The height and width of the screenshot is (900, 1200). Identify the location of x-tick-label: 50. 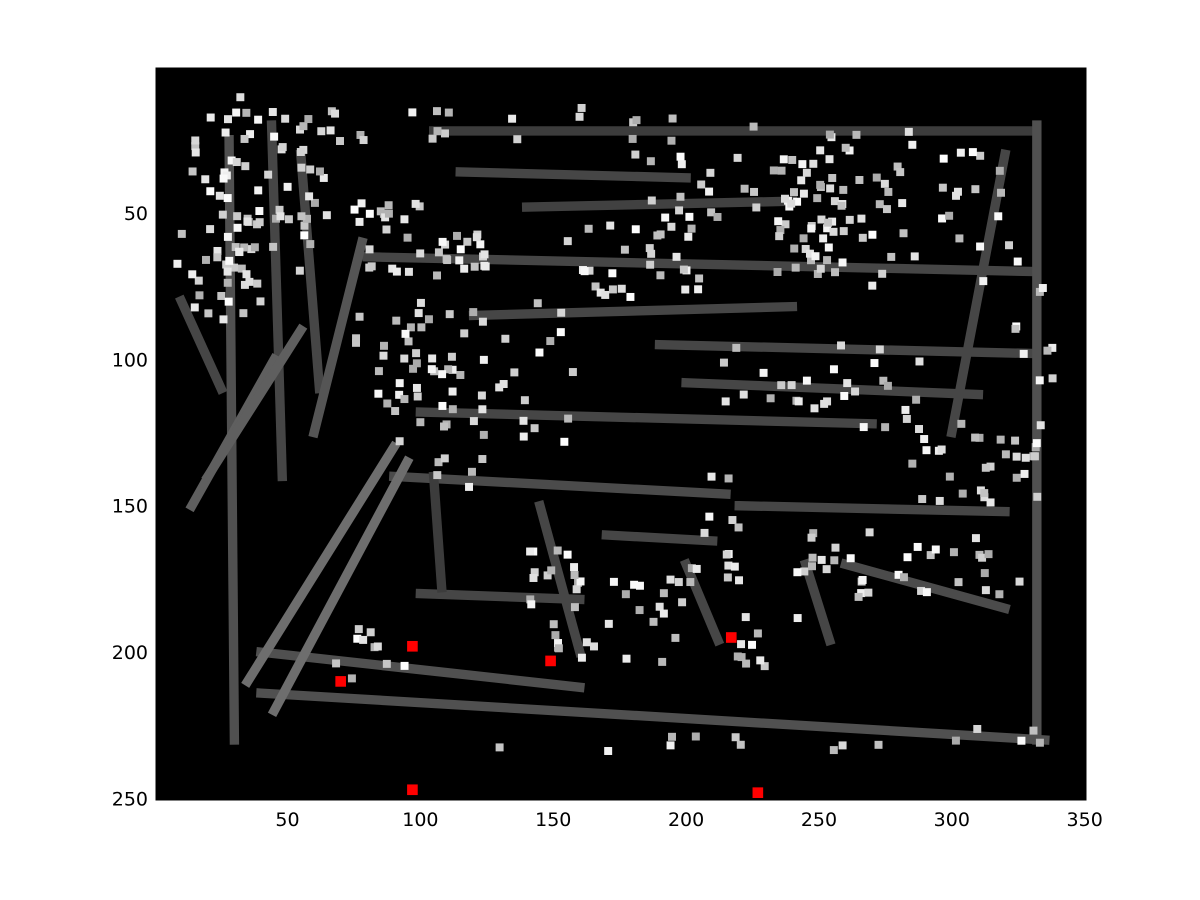
(287, 820).